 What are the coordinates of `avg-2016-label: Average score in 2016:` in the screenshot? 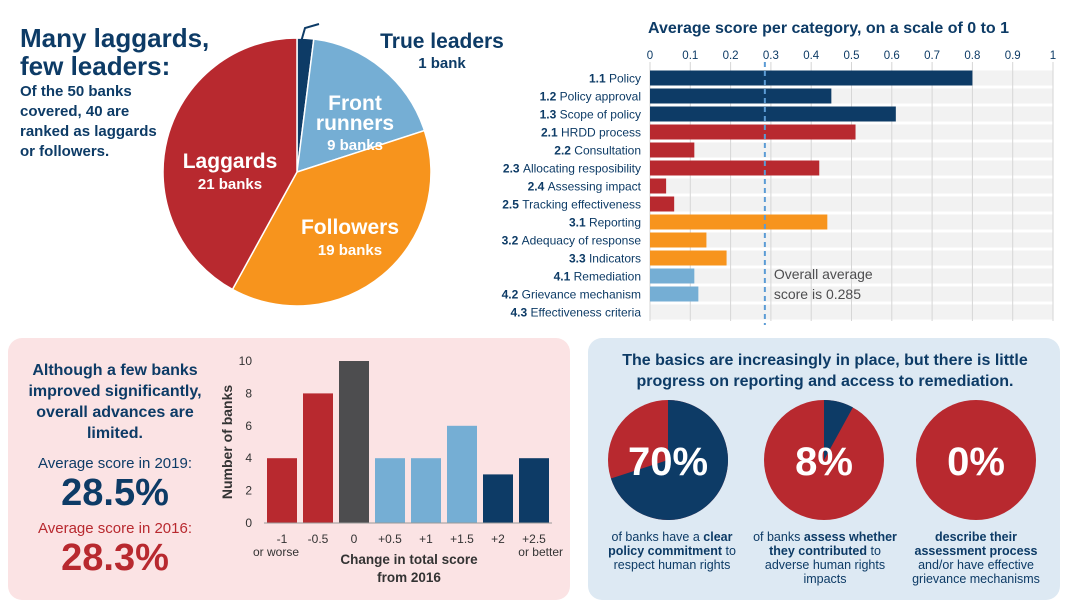 It's located at (115, 528).